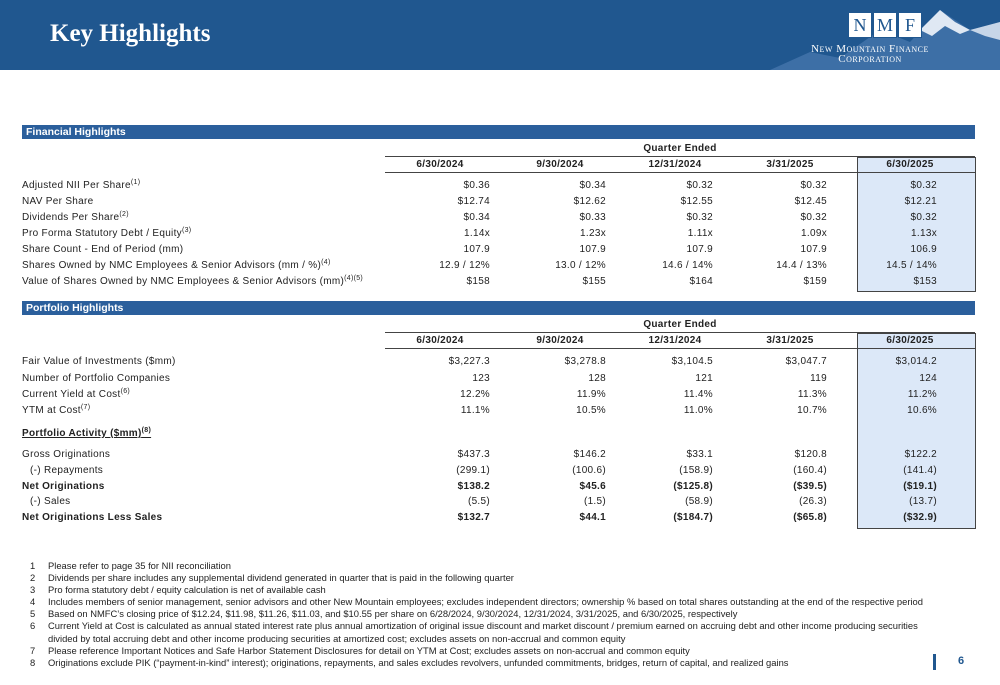 This screenshot has width=1000, height=685. What do you see at coordinates (870, 49) in the screenshot?
I see `company-name: New Mountain Finance` at bounding box center [870, 49].